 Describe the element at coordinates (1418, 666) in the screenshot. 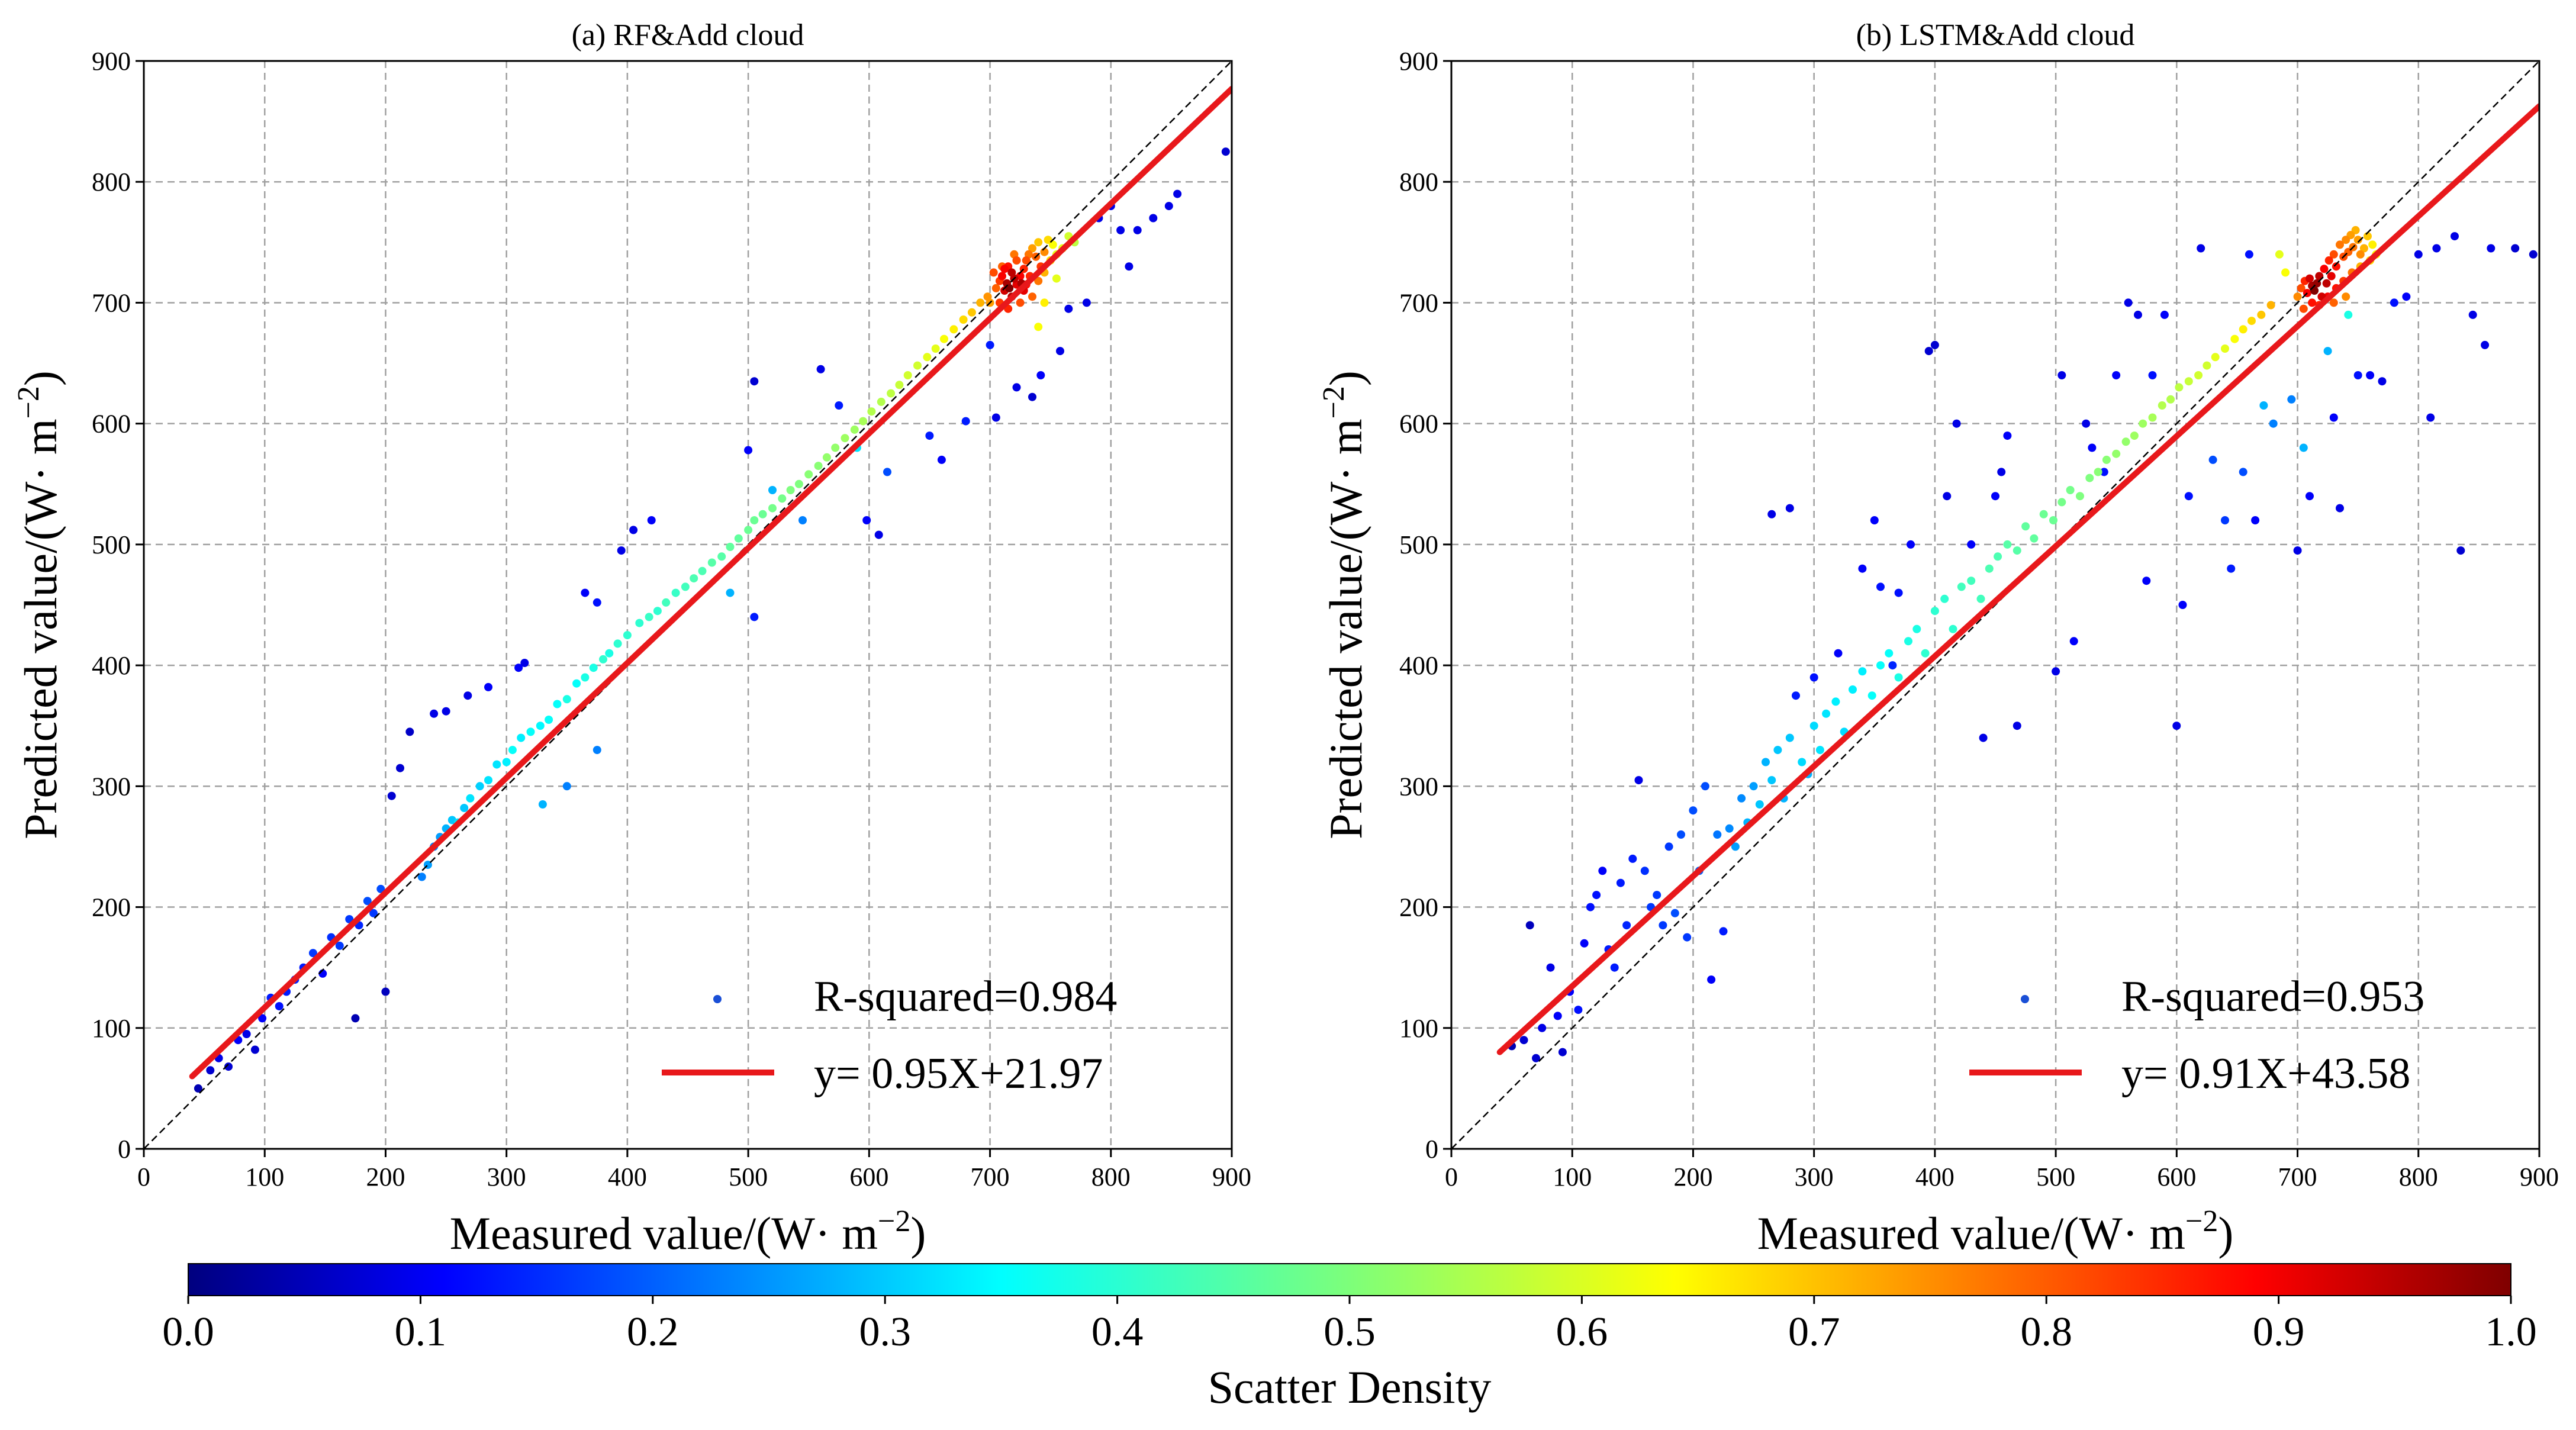

I see `y-tick-label: 400` at that location.